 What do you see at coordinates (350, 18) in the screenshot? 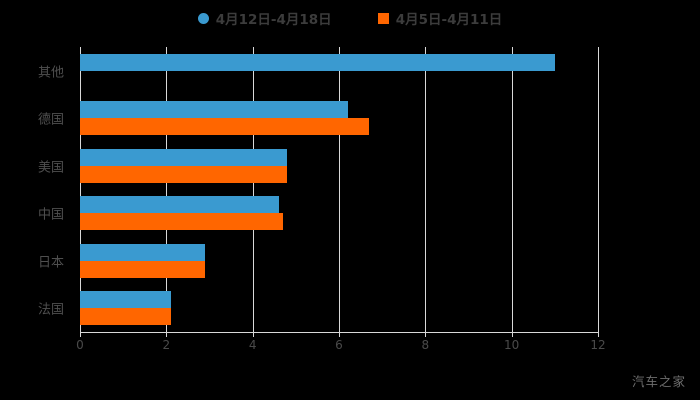
I see `chart-legend: 4月12日-4月18日 4月5日-4月11日` at bounding box center [350, 18].